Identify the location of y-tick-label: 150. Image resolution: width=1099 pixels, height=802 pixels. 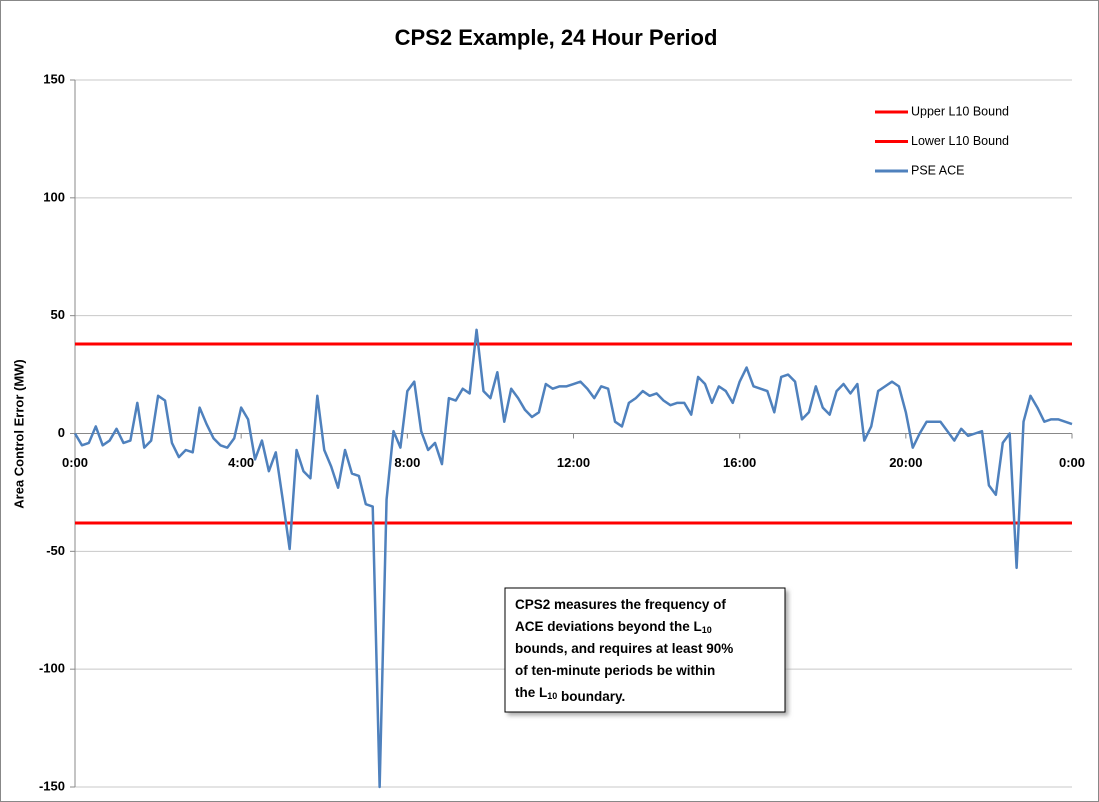
(54, 78).